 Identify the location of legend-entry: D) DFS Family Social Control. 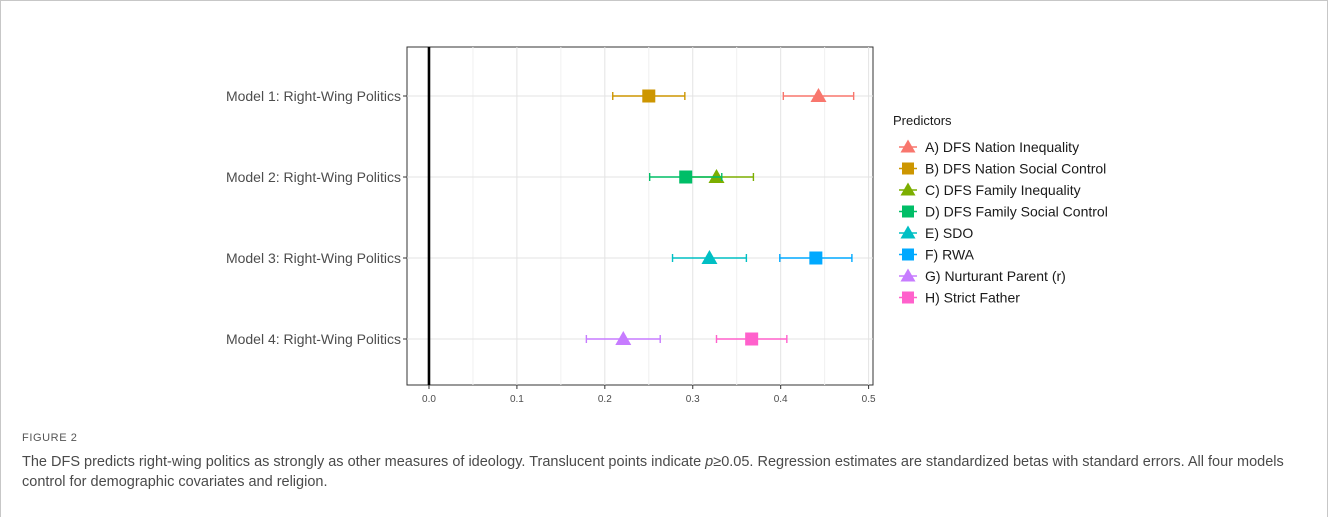
(1003, 212).